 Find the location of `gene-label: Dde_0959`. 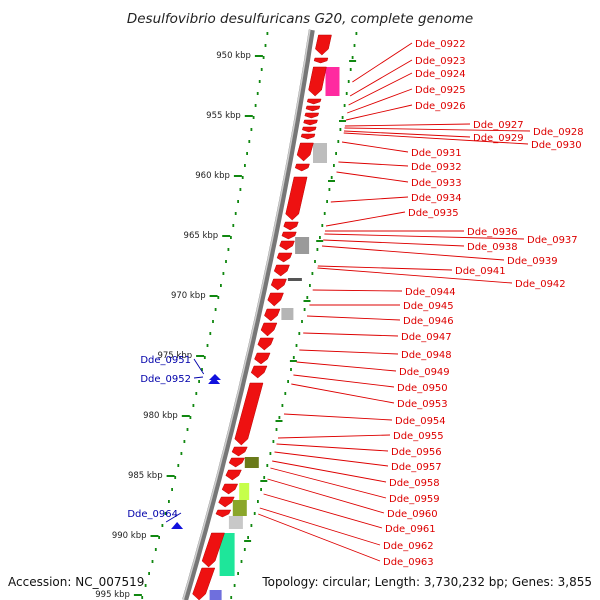

gene-label: Dde_0959 is located at coordinates (414, 499).